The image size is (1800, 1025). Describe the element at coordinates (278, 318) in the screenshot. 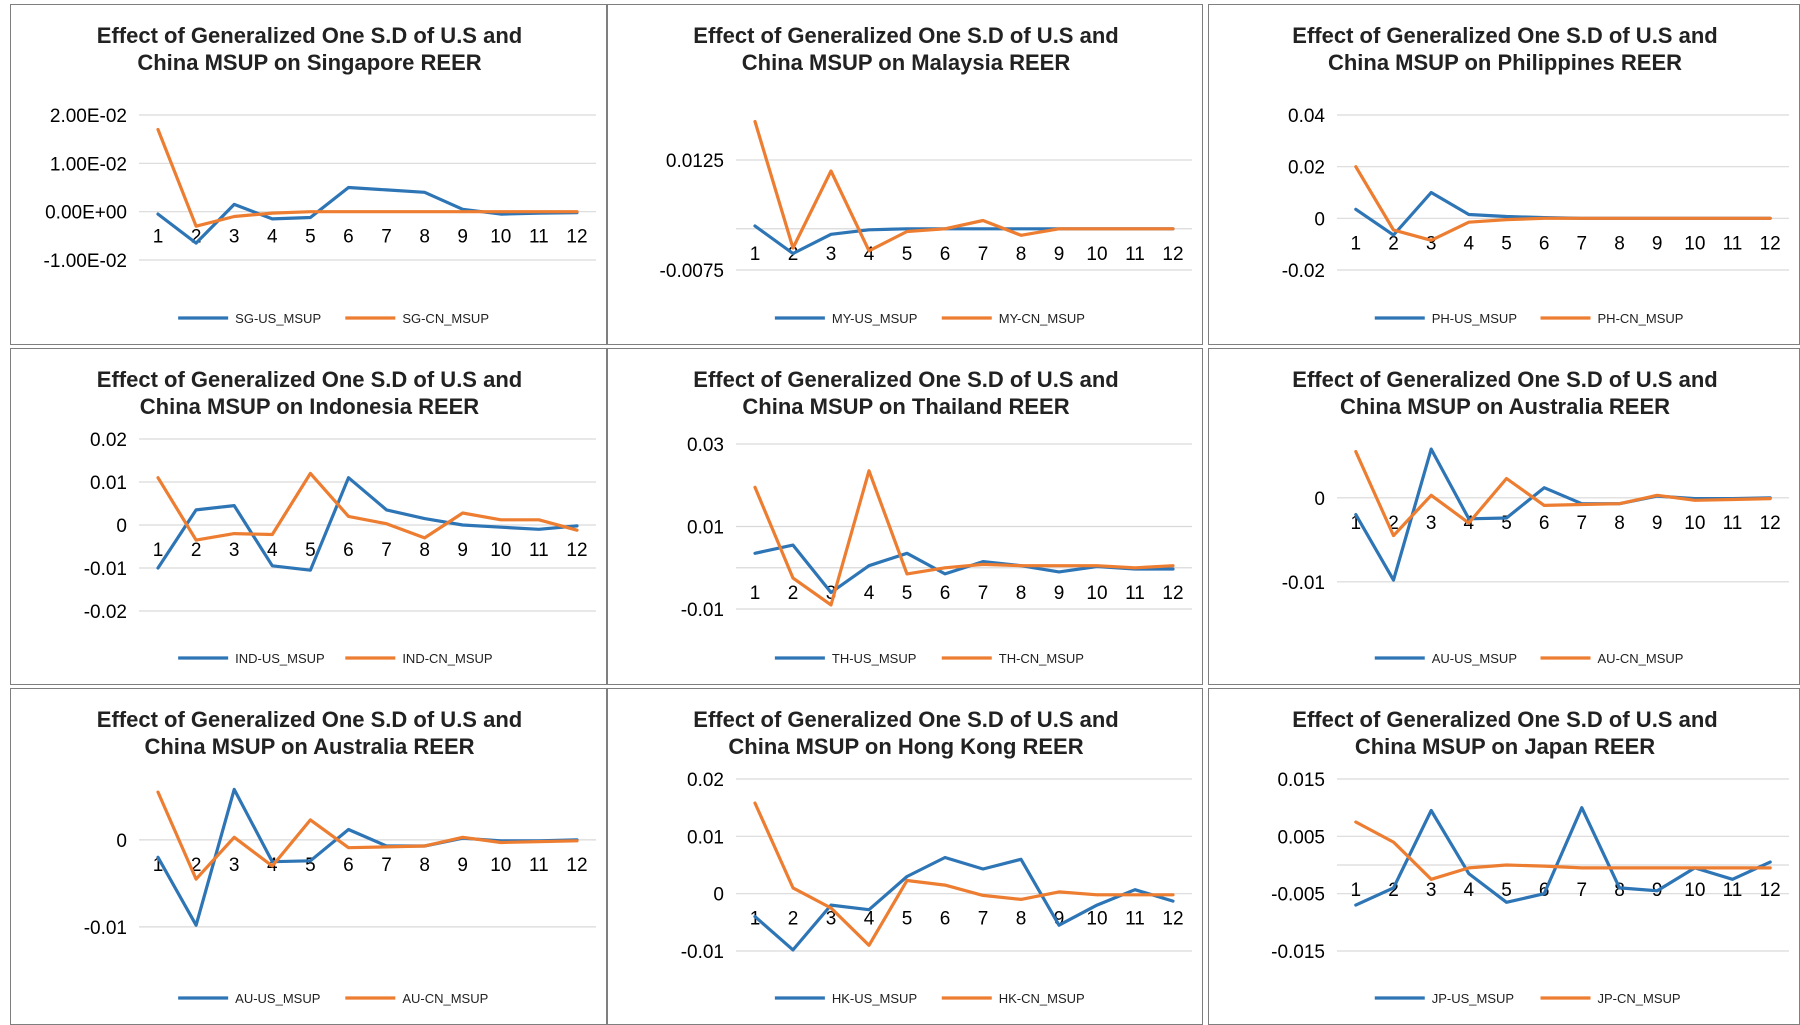

I see `legend-label: SG-US_MSUP` at that location.